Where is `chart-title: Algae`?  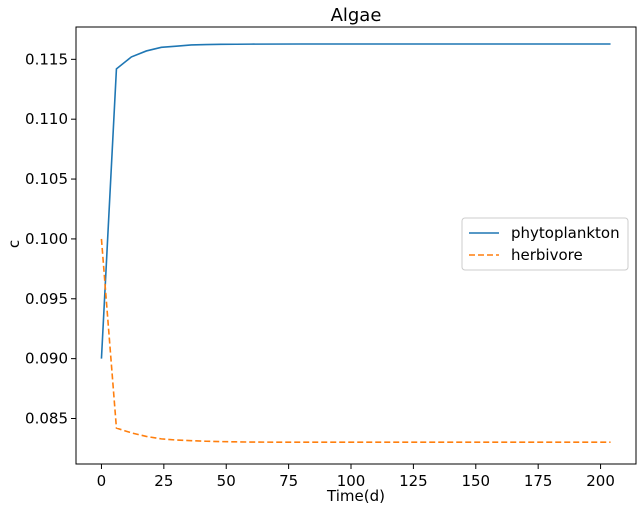 chart-title: Algae is located at coordinates (356, 15).